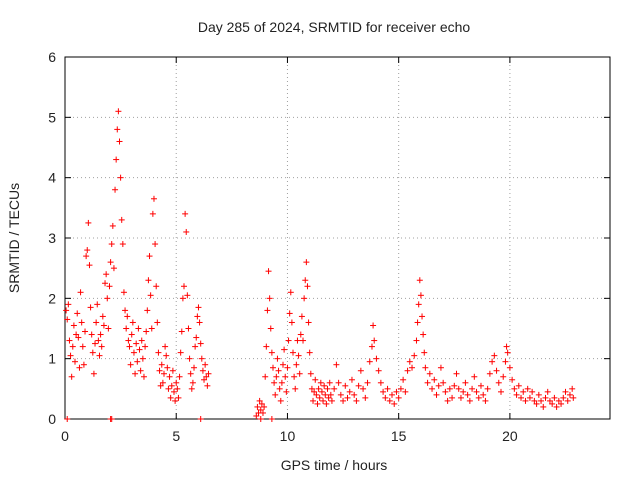 The image size is (640, 480). I want to click on x-tick-label: 20, so click(510, 436).